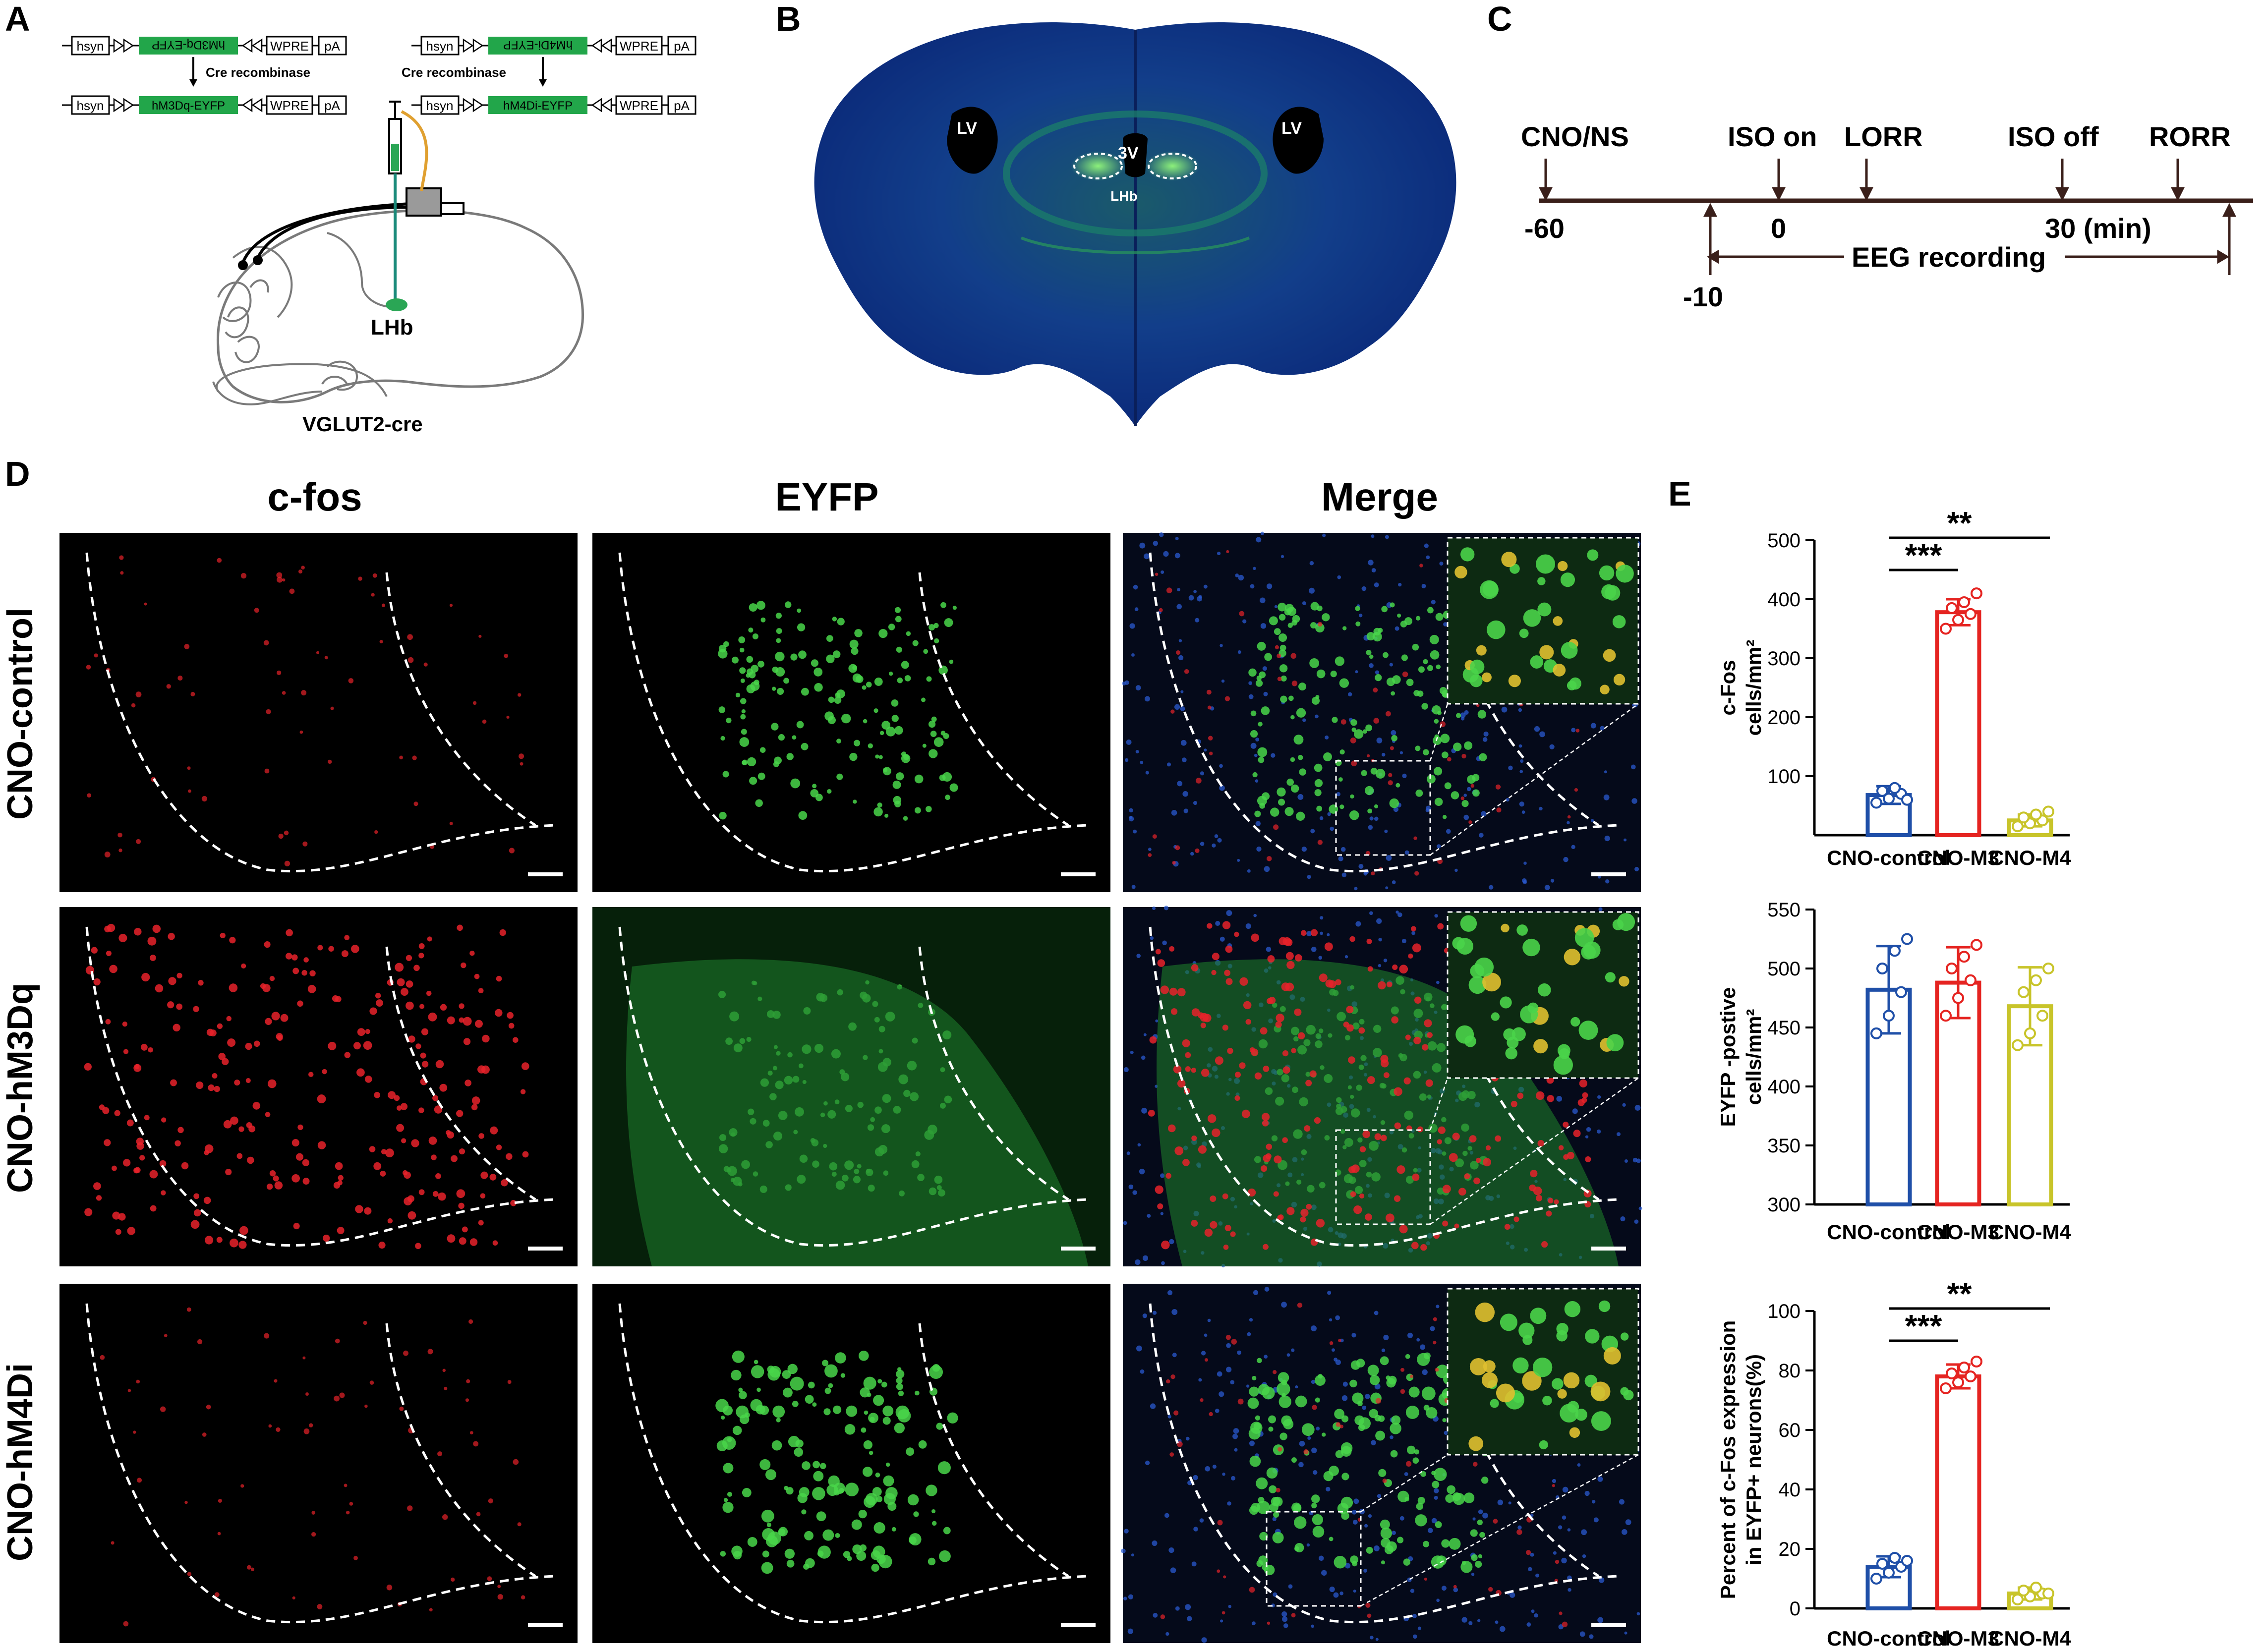 This screenshot has height=1652, width=2266. I want to click on mouse-ear, so click(334, 380).